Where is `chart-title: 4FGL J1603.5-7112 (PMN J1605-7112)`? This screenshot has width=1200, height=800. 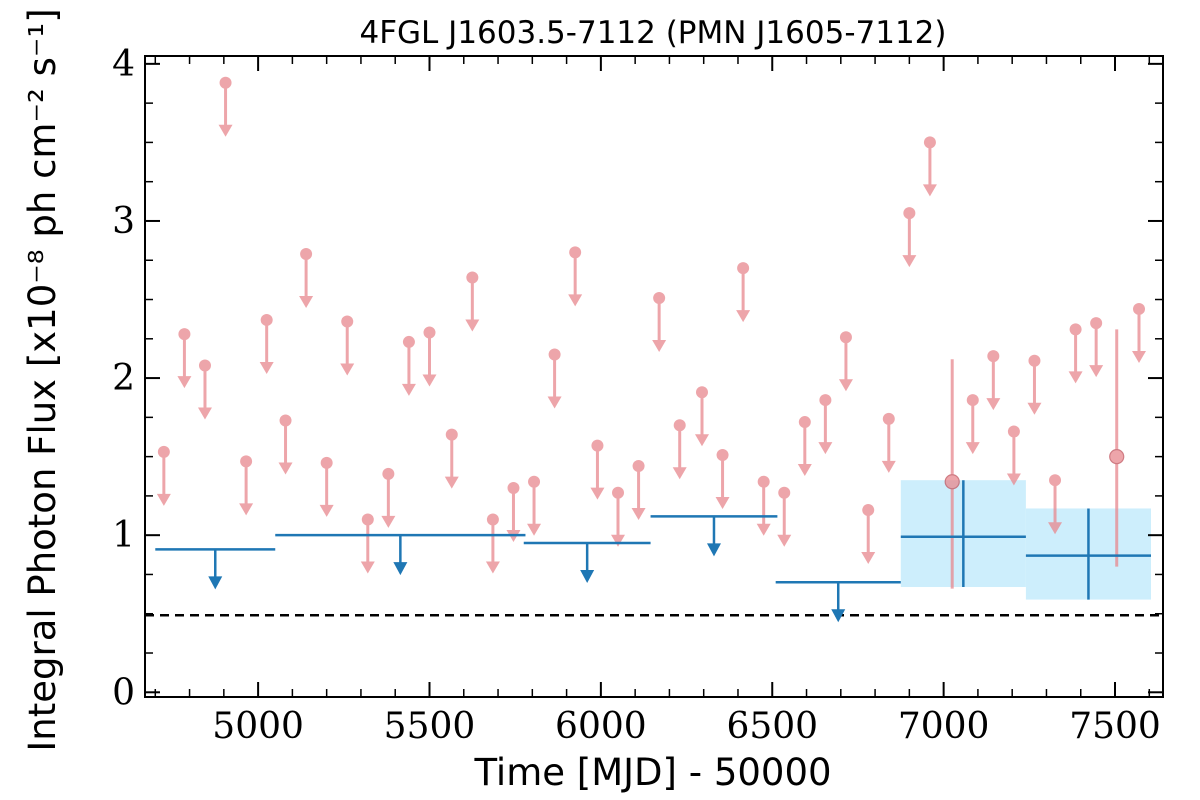
chart-title: 4FGL J1603.5-7112 (PMN J1605-7112) is located at coordinates (652, 33).